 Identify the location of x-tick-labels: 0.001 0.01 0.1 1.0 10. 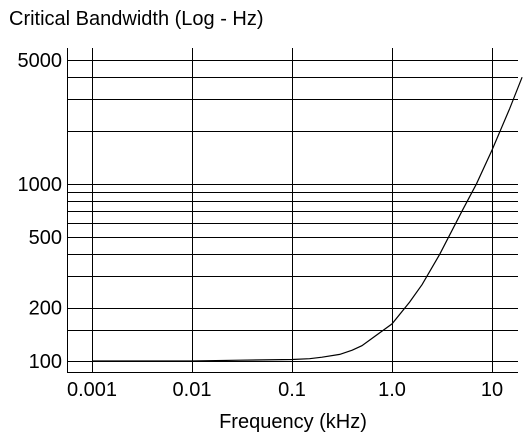
(285, 390).